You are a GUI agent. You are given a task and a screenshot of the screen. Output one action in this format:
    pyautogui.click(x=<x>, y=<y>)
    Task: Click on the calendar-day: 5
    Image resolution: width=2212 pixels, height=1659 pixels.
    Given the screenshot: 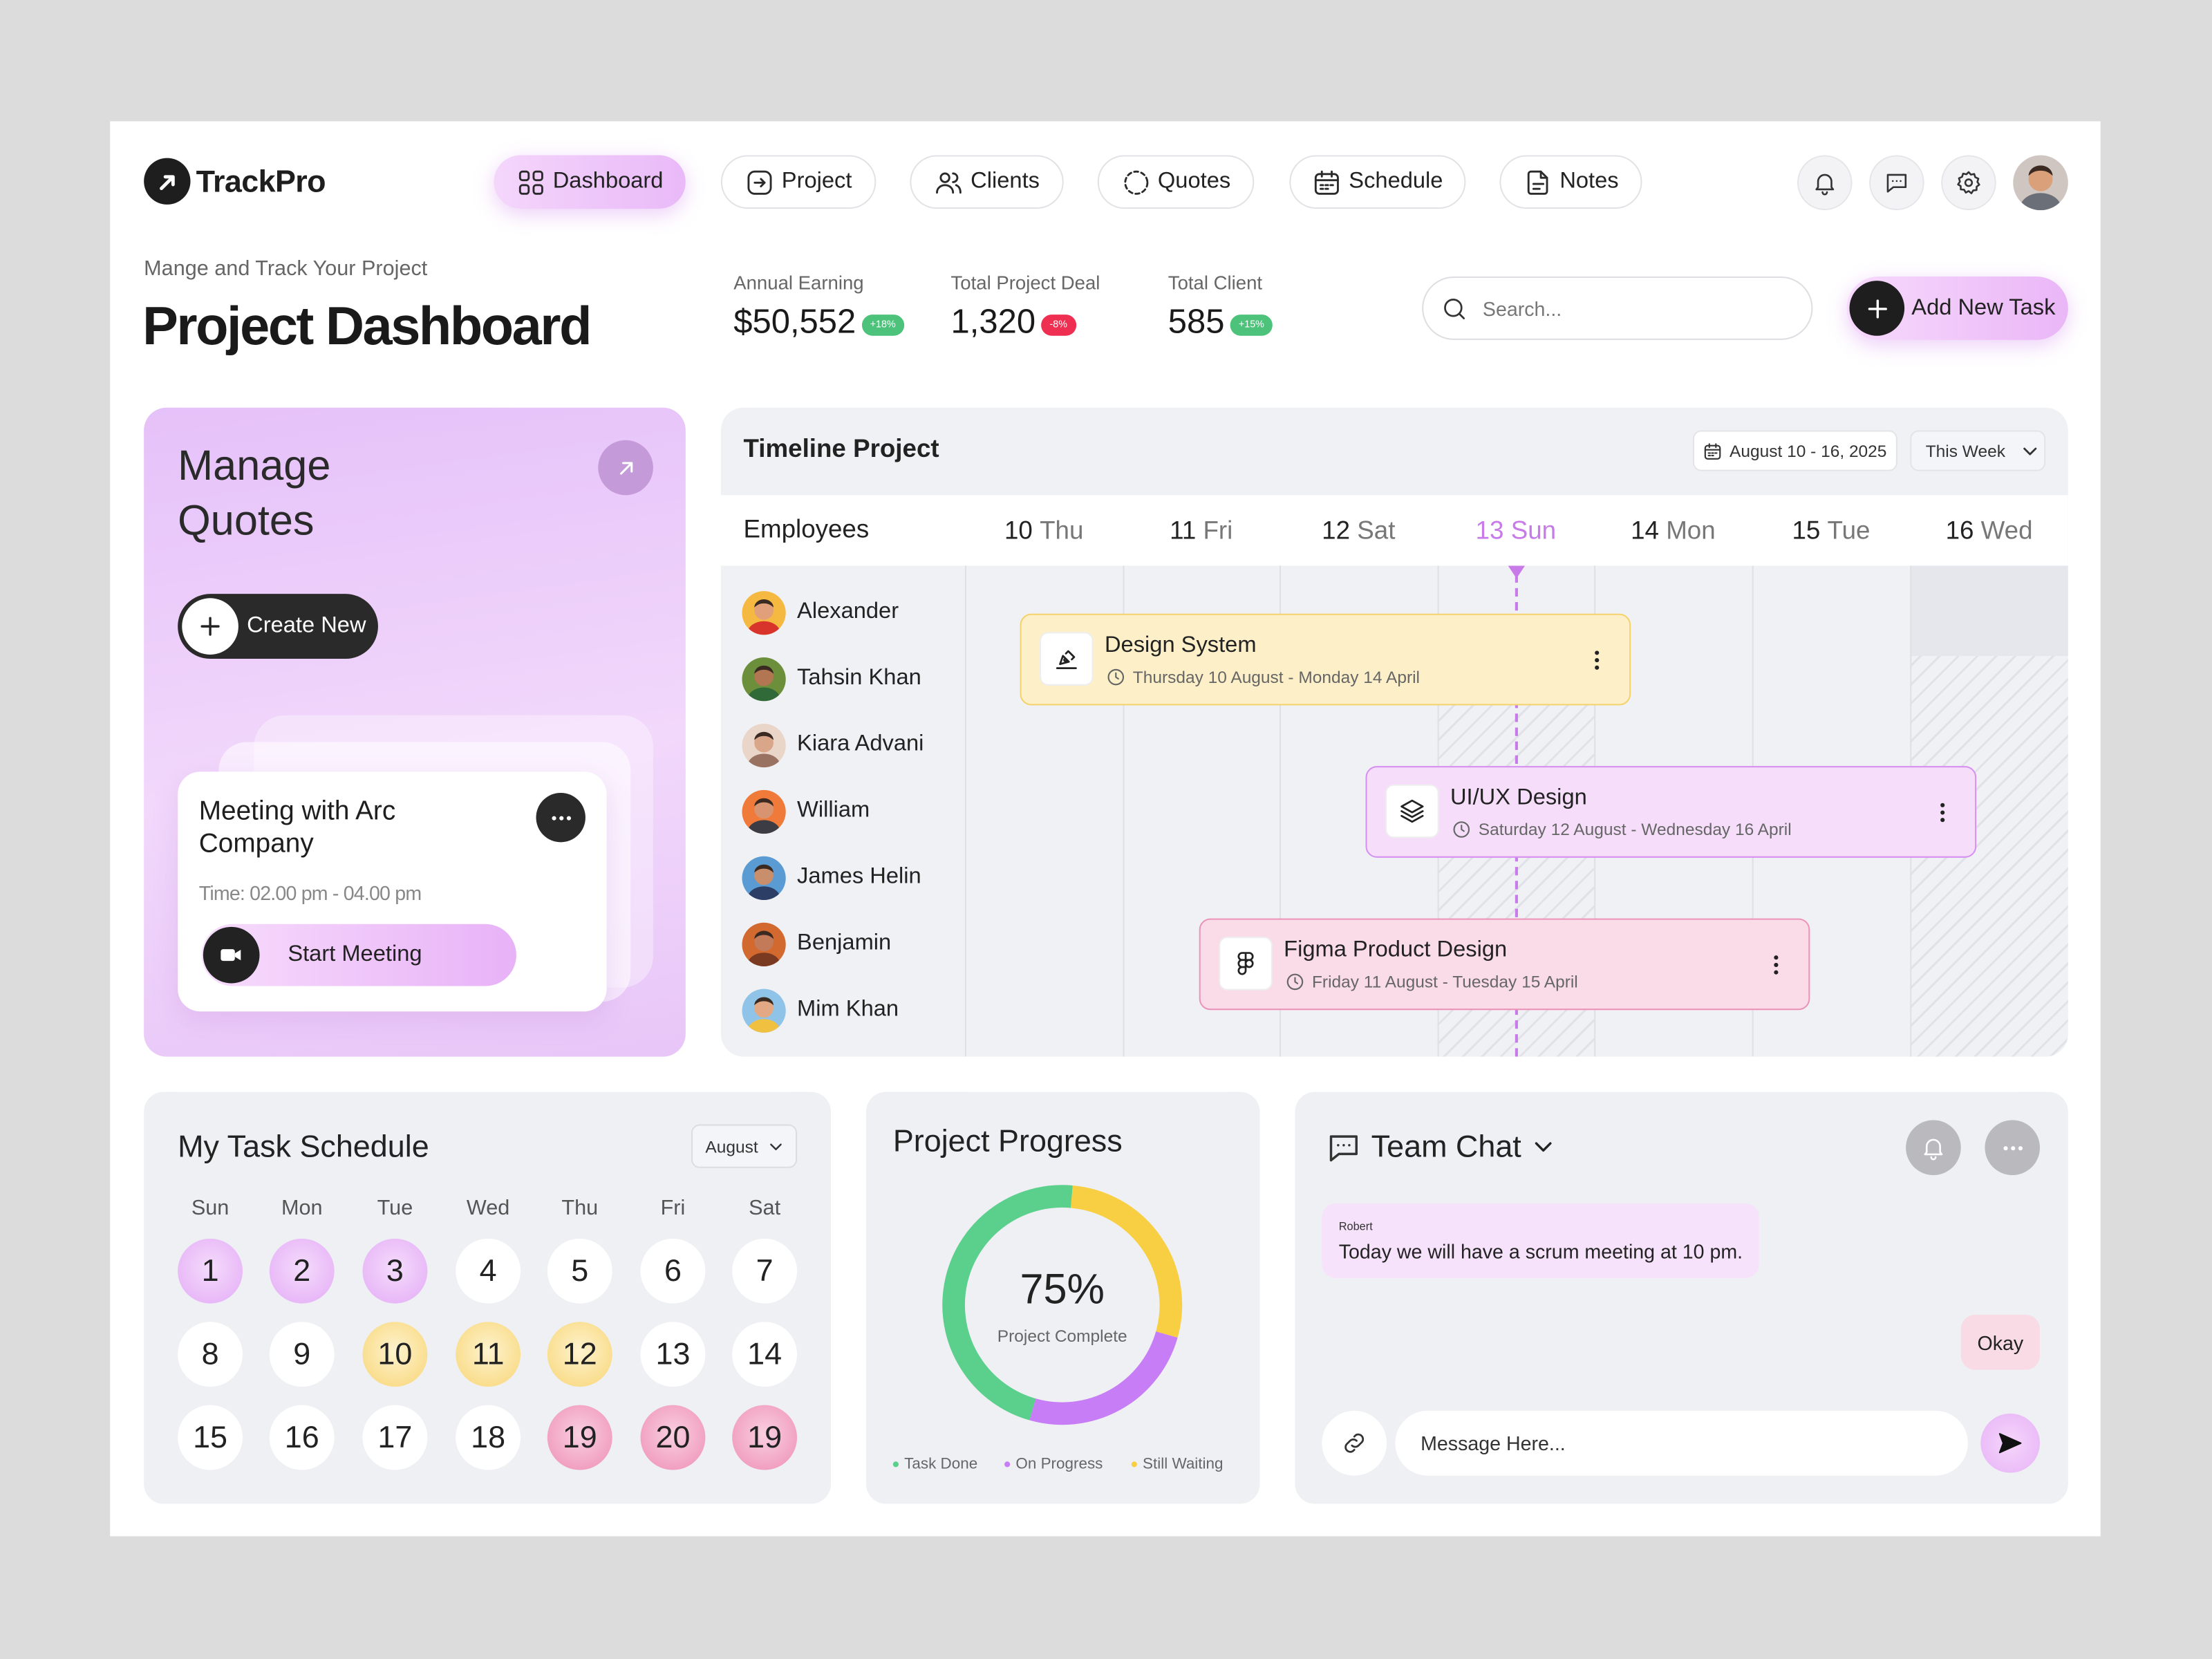 What is the action you would take?
    pyautogui.click(x=579, y=1271)
    